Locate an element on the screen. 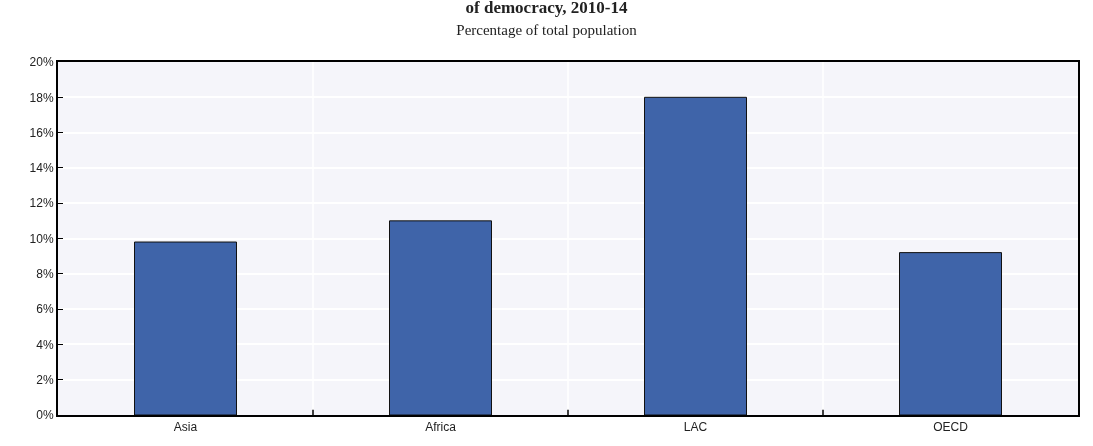 The height and width of the screenshot is (446, 1093). y-tick-label: 10% is located at coordinates (41, 238).